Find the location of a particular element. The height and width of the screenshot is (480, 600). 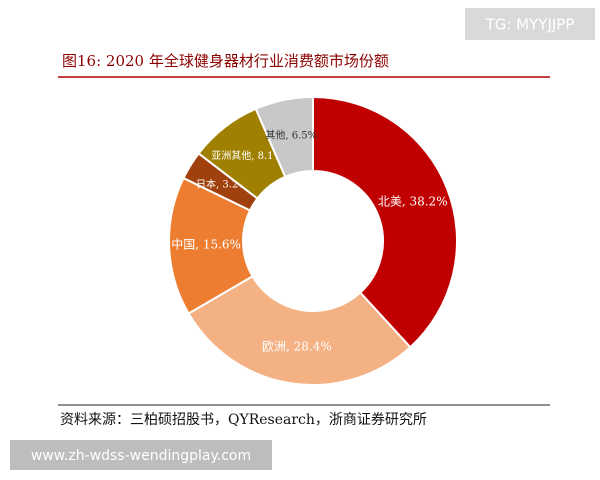

chart-title: 图16: 2020 年全球健身器材行业消费额市场份额 is located at coordinates (225, 61).